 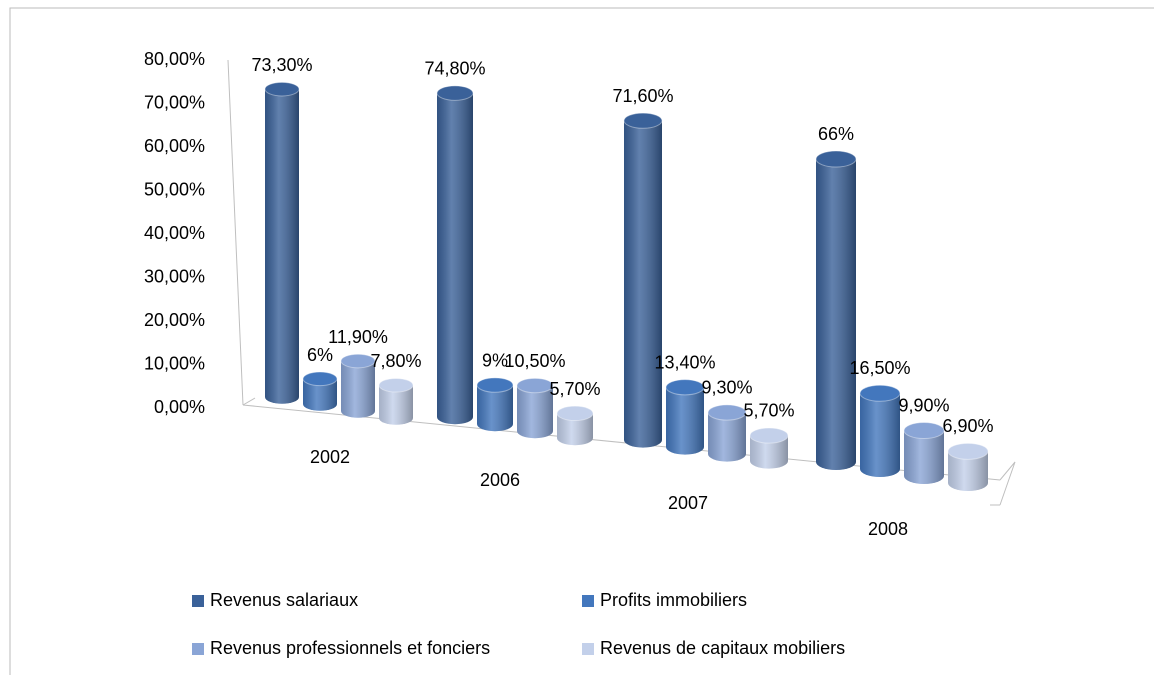 What do you see at coordinates (395, 361) in the screenshot?
I see `data-label: 7,80%` at bounding box center [395, 361].